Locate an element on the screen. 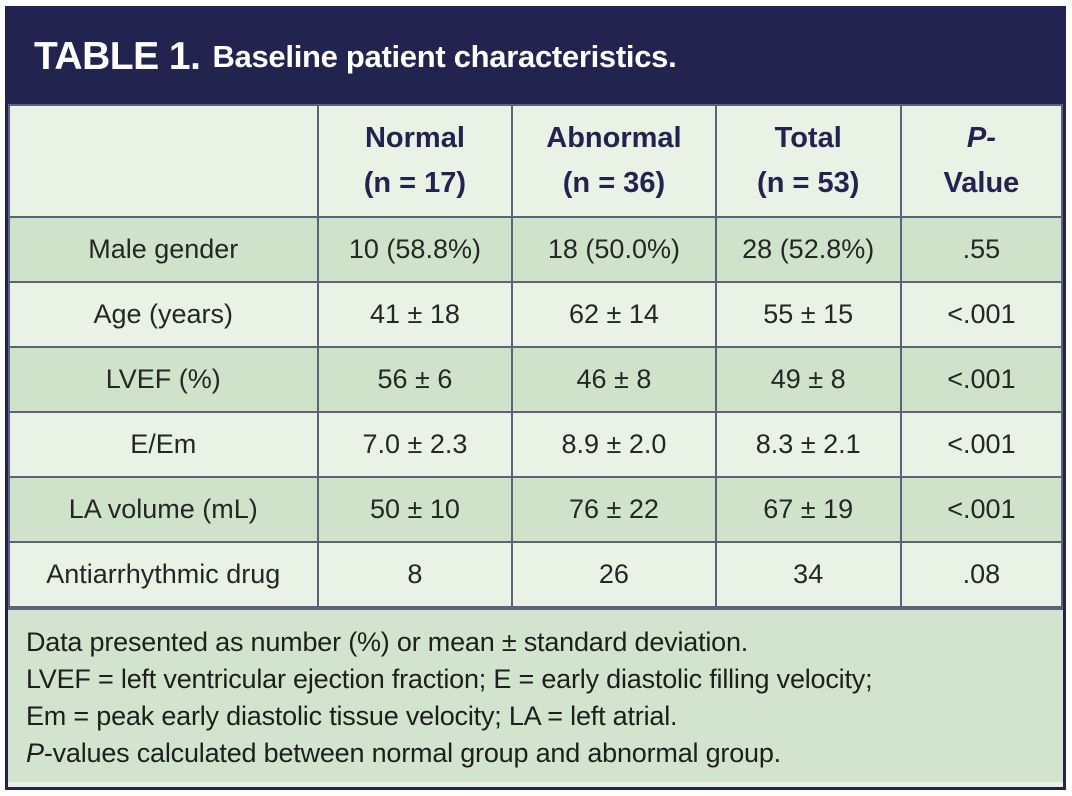  table-row: LVEF (%) 56 ± 6 46 ± 8 49 ± 8 <.001 is located at coordinates (536, 379).